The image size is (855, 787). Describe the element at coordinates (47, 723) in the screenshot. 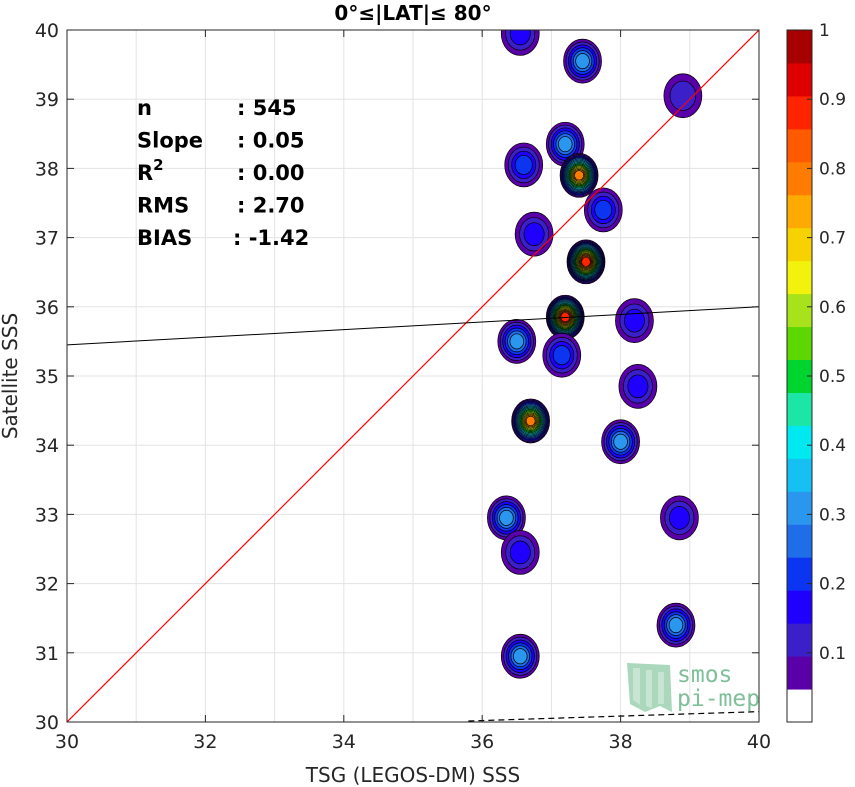

I see `y-tick-label: 30` at that location.